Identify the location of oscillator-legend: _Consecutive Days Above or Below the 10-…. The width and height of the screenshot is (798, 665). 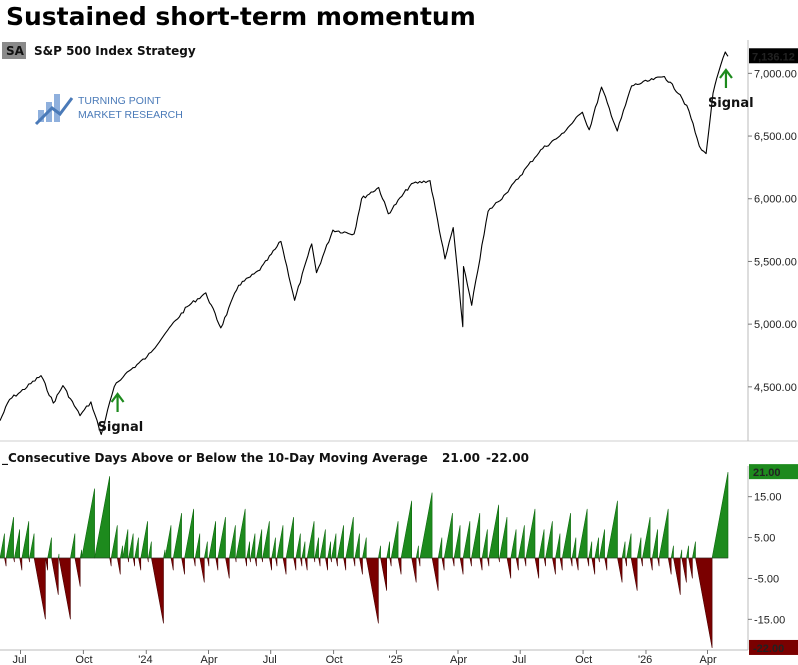
(215, 458).